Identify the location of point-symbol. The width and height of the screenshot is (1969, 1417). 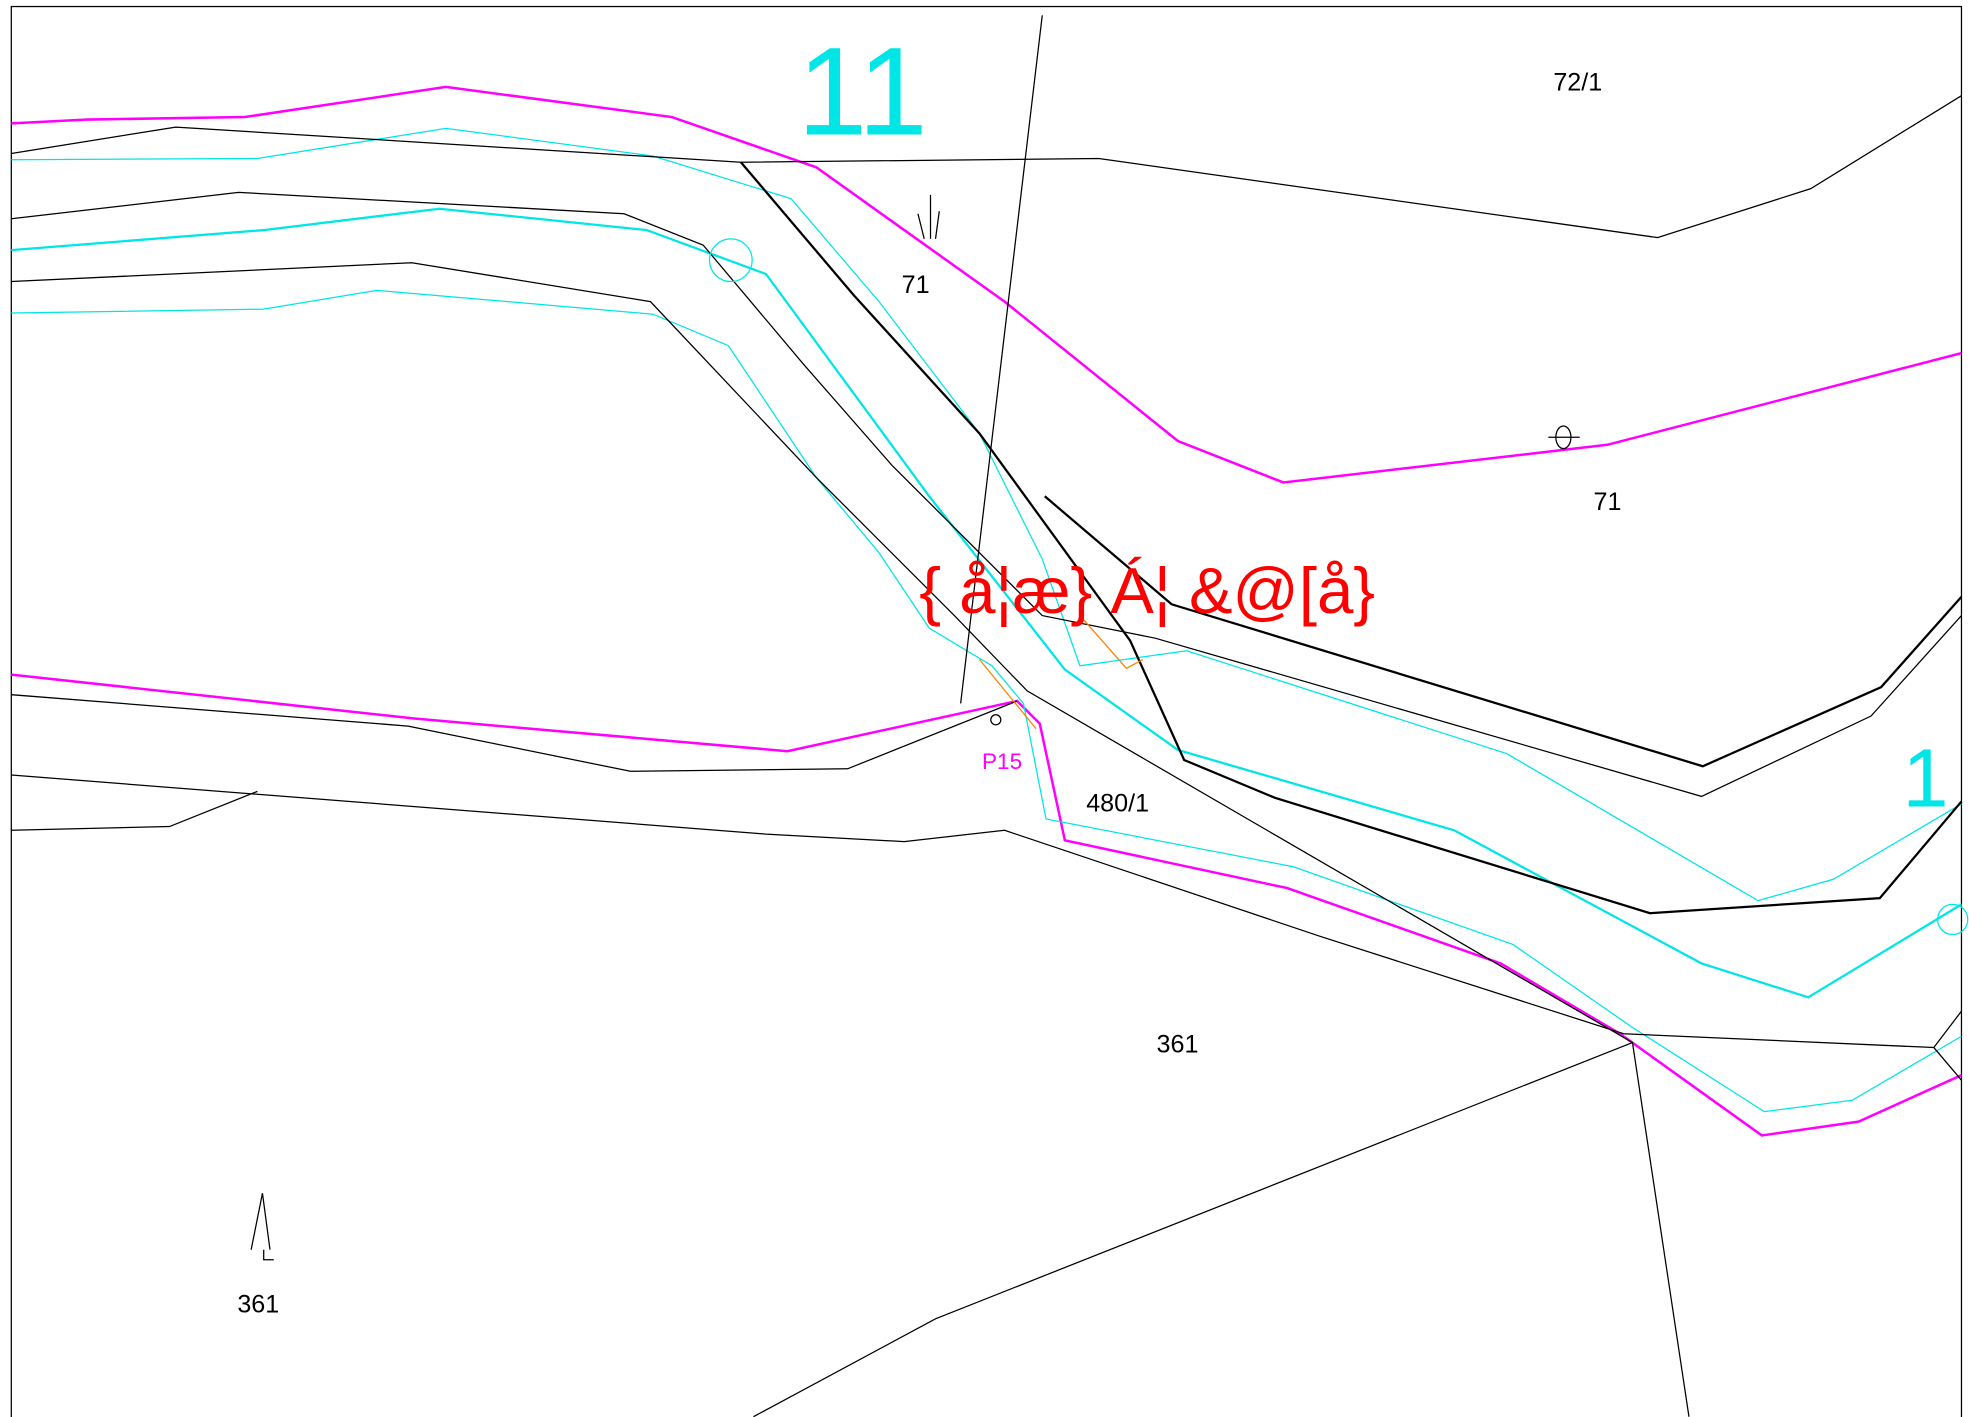
(996, 720).